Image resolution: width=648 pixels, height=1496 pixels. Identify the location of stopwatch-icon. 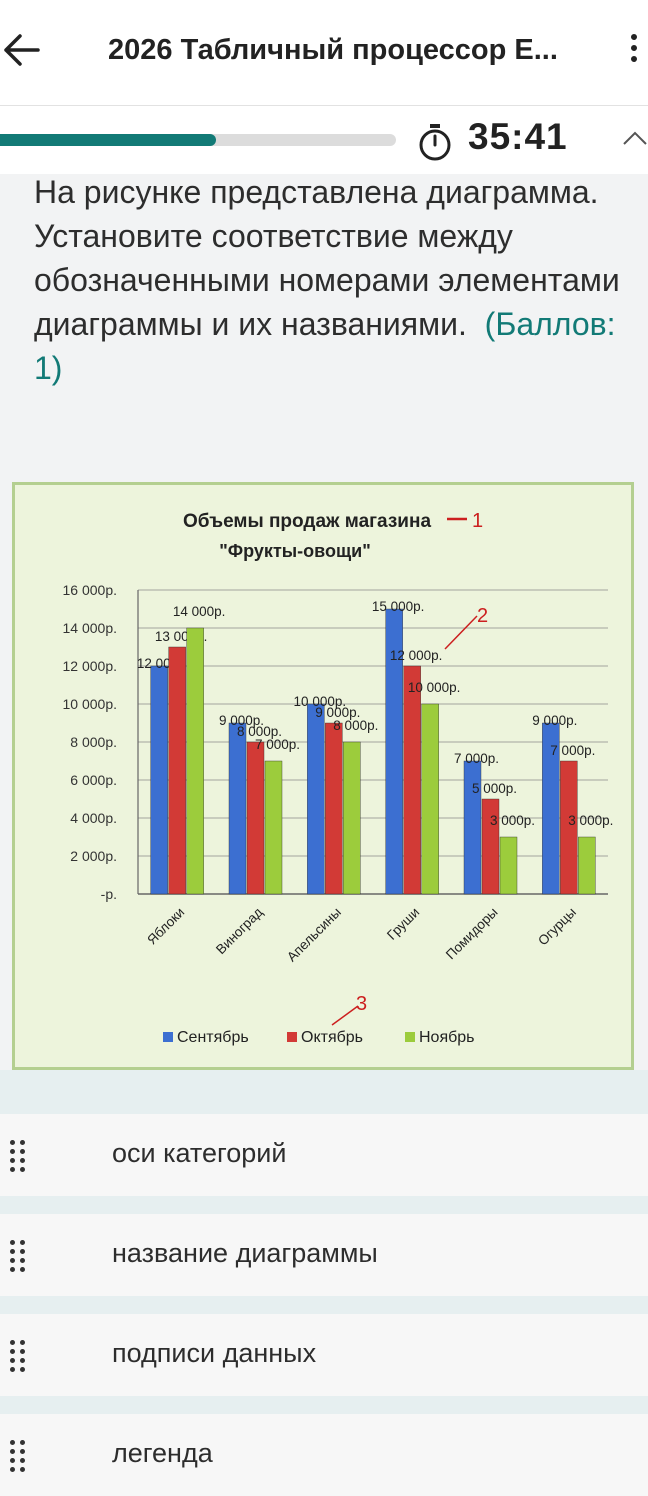
(435, 142).